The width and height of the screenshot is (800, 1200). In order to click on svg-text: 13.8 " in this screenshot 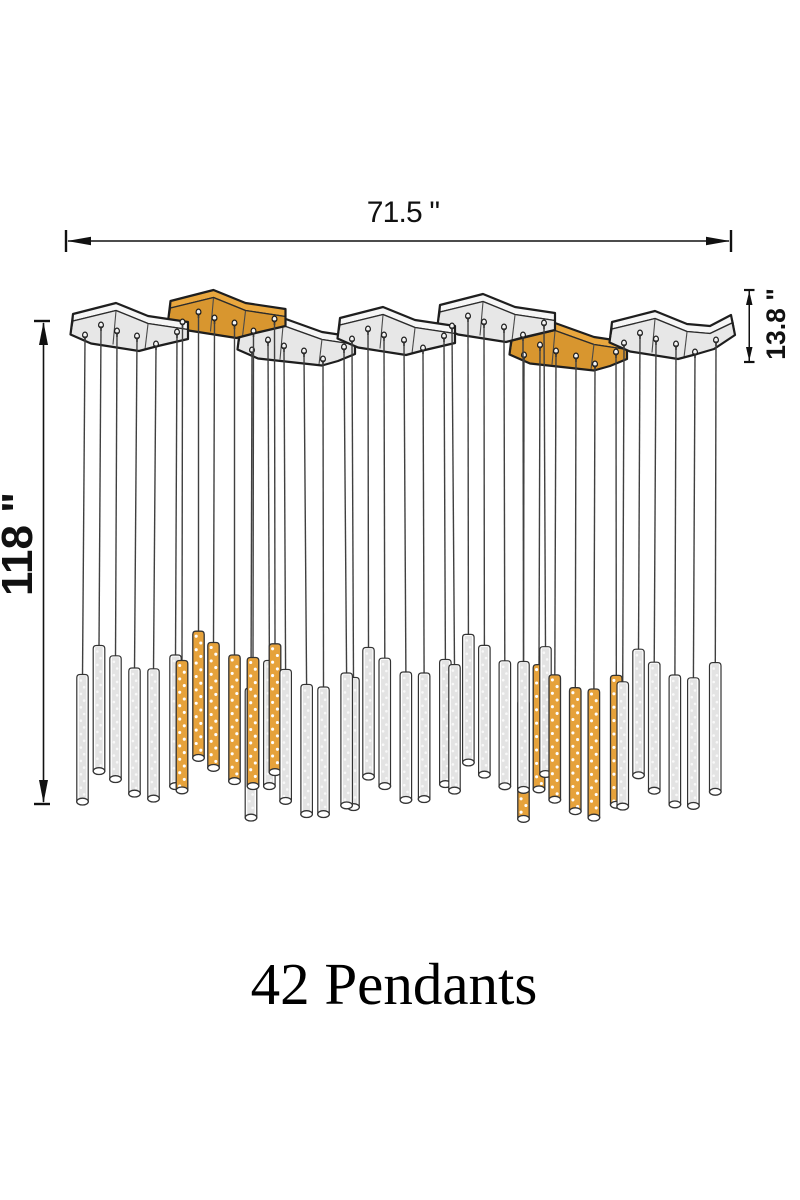, I will do `click(776, 324)`.